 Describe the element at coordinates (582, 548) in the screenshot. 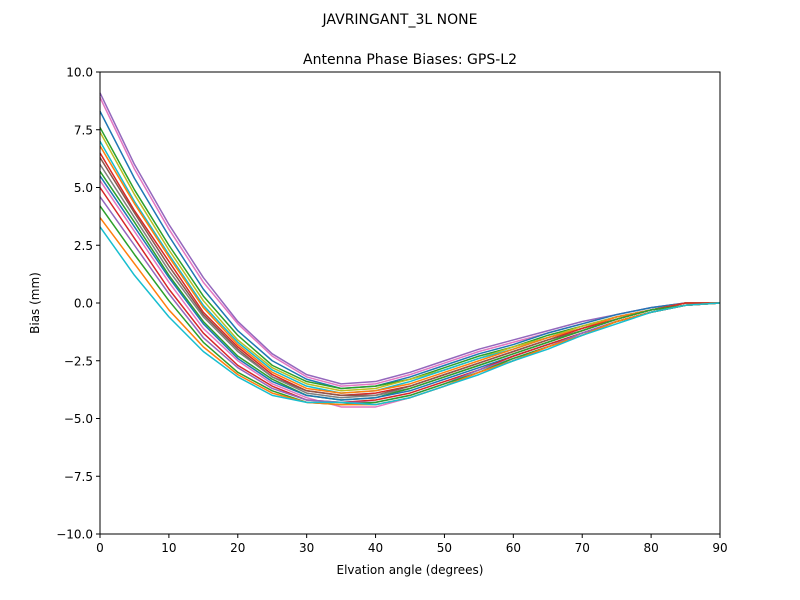

I see `x-tick-label: 70` at that location.